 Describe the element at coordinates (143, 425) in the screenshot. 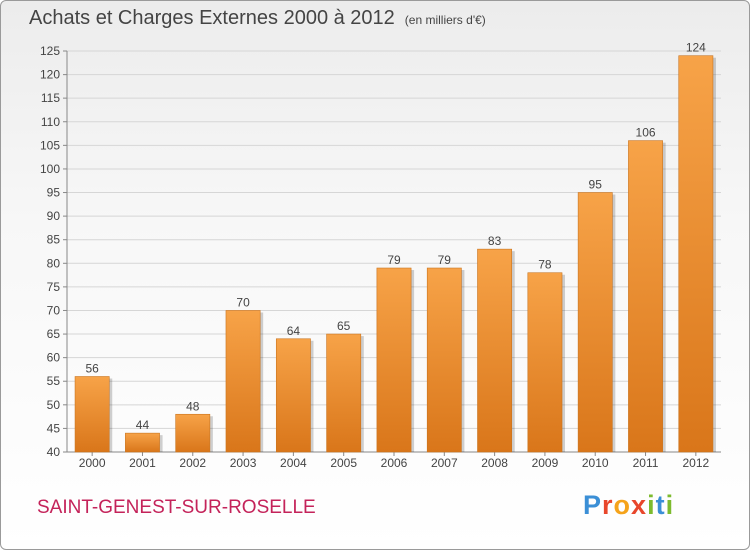

I see `data-label: 44` at that location.